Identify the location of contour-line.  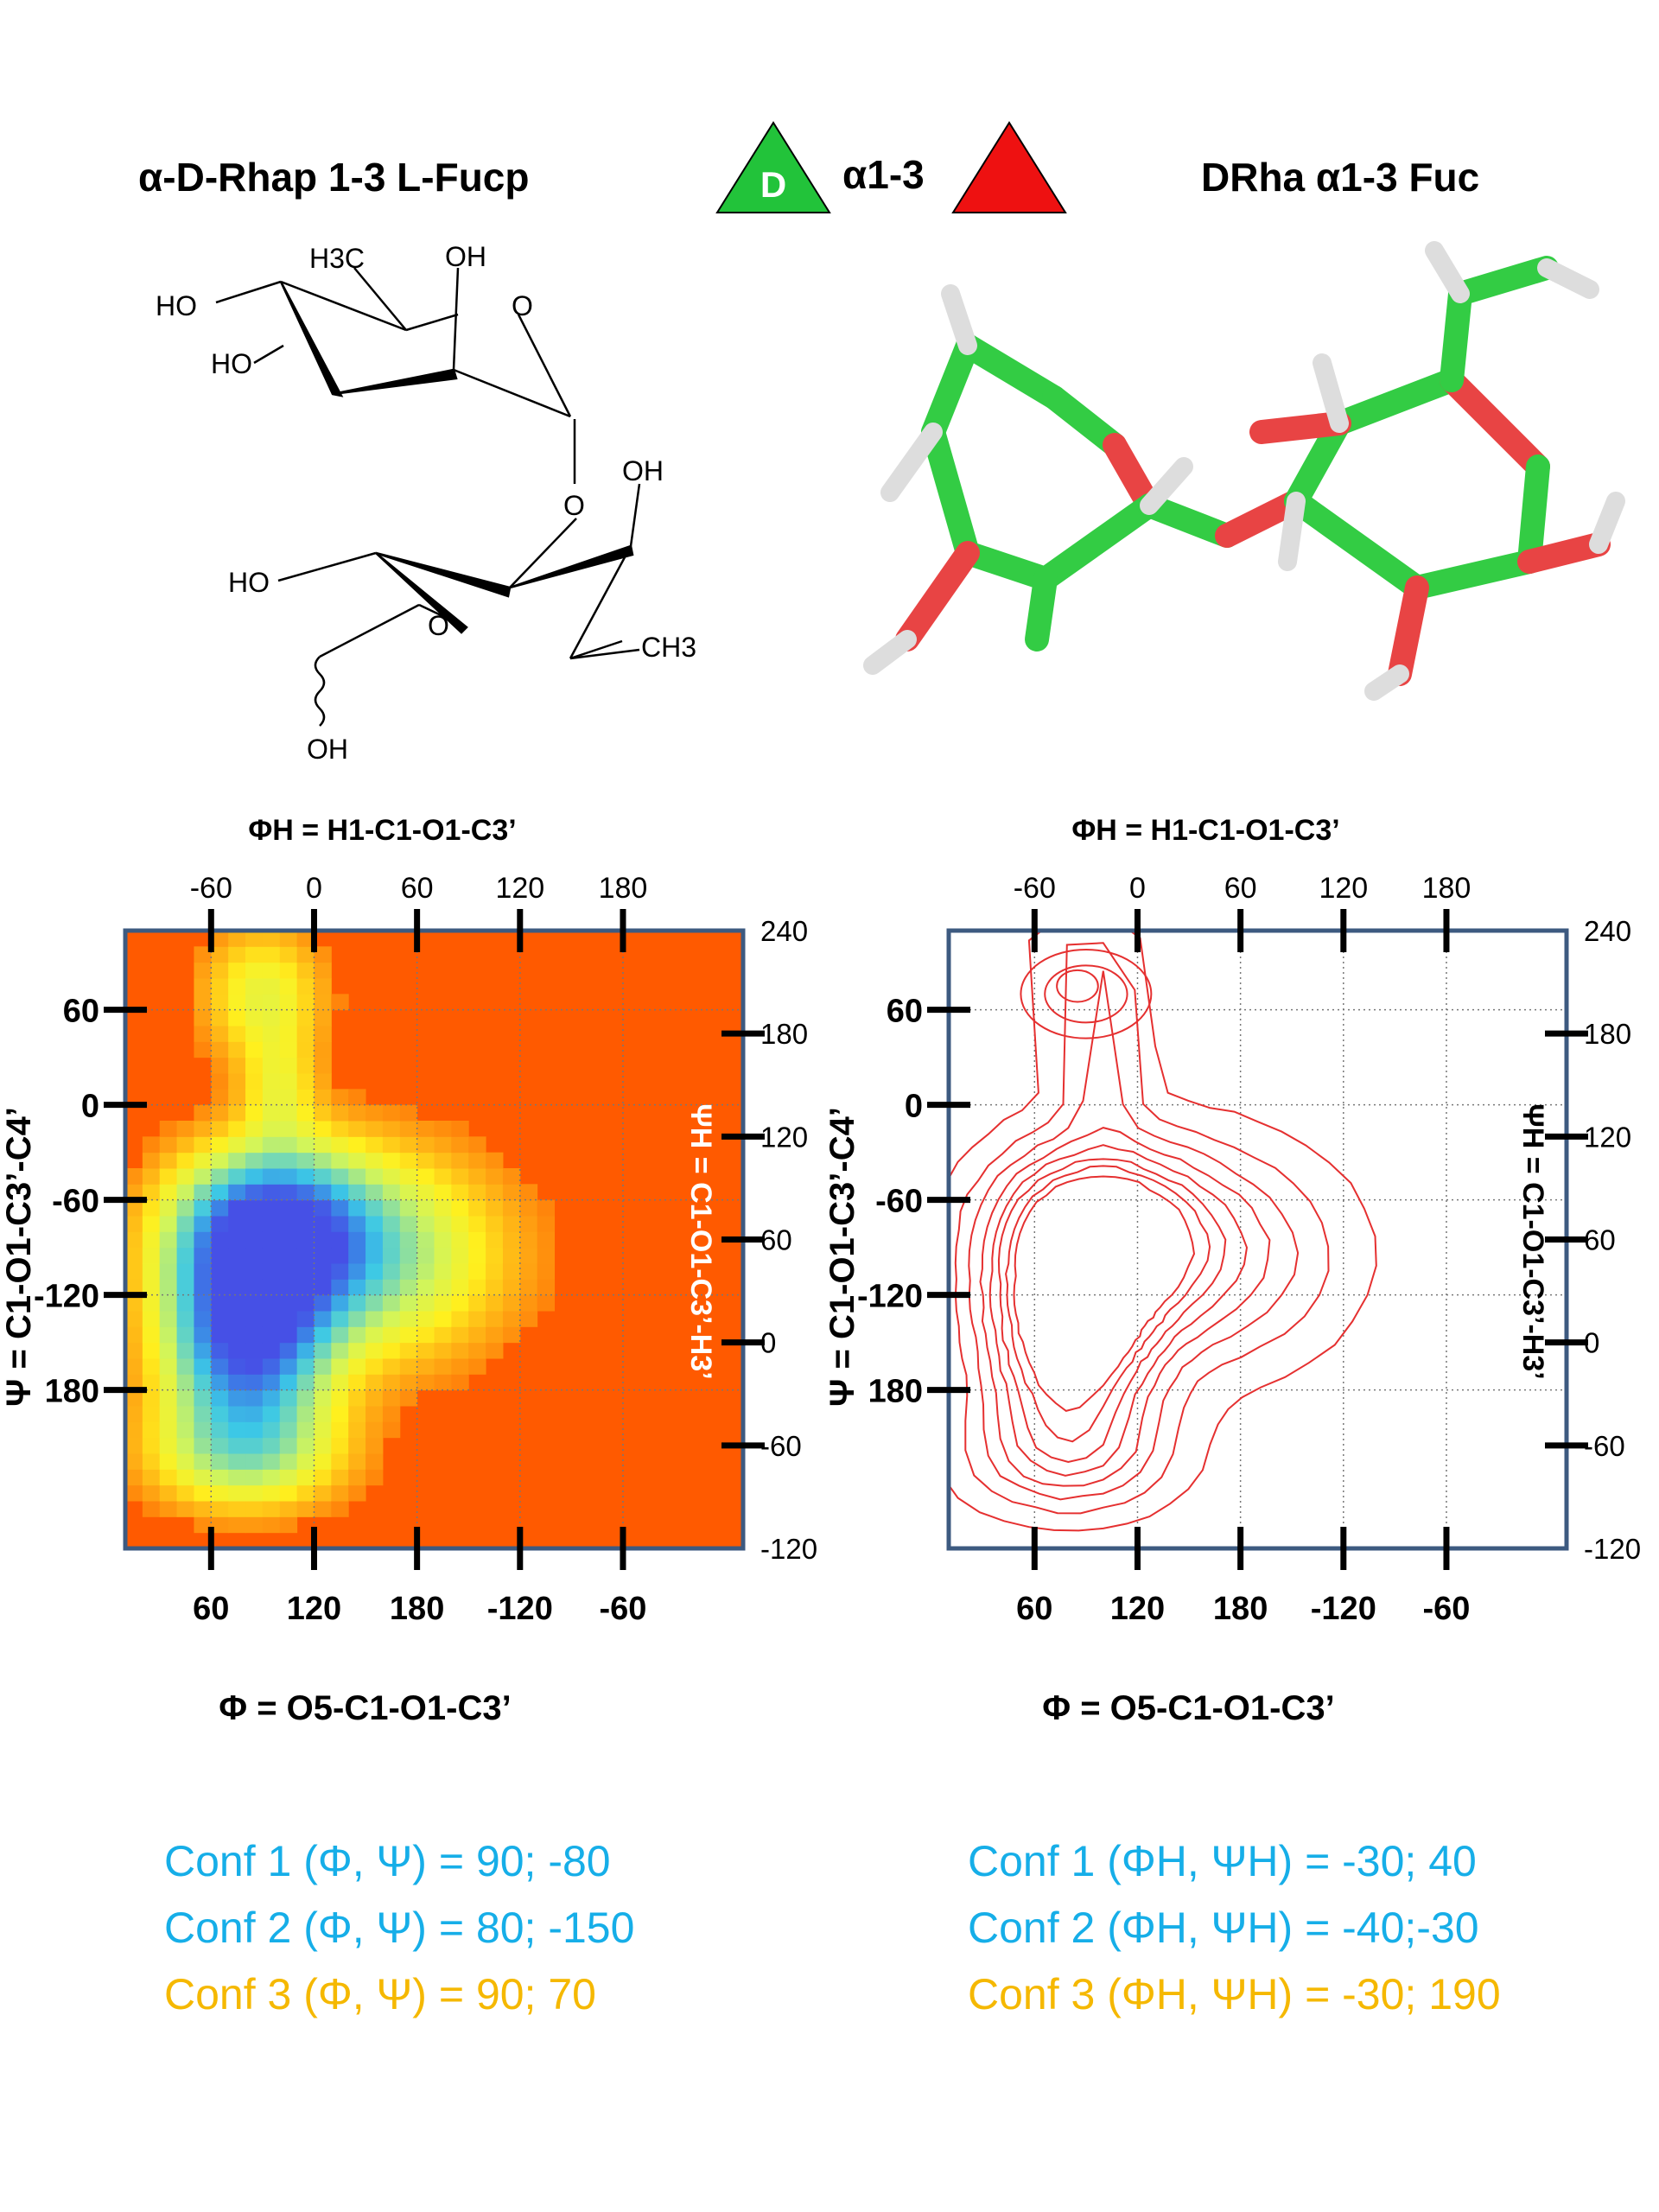
(1112, 1311).